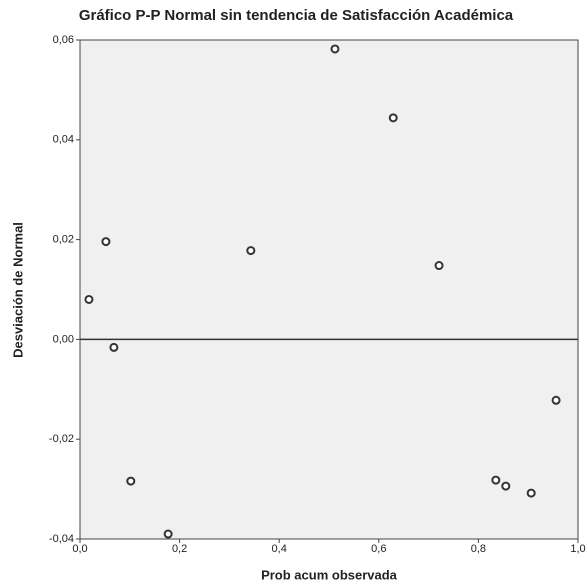 The height and width of the screenshot is (585, 588). What do you see at coordinates (61, 539) in the screenshot?
I see `y-tick-label: -0,04` at bounding box center [61, 539].